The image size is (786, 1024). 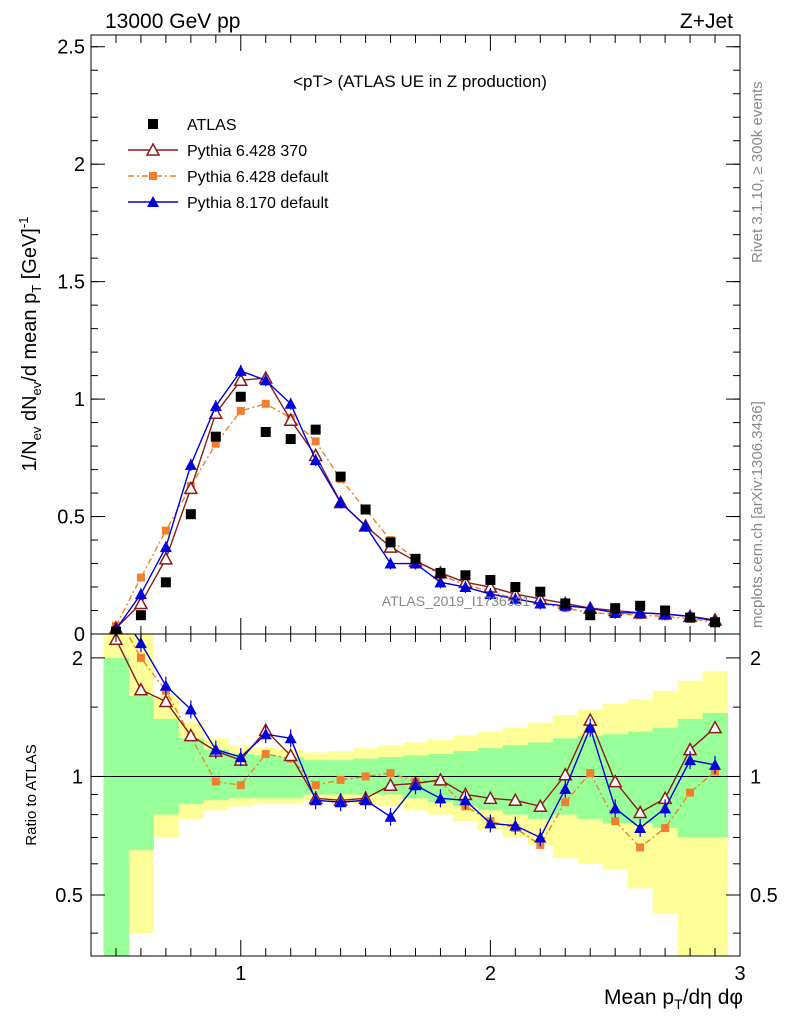 I want to click on legend-item: Pythia 6.428 default, so click(x=228, y=177).